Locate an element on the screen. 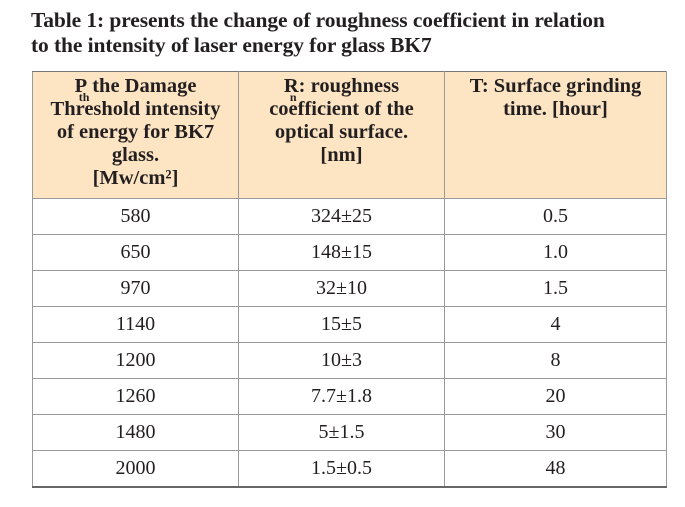 Image resolution: width=685 pixels, height=507 pixels. symbol-letter: P is located at coordinates (81, 86).